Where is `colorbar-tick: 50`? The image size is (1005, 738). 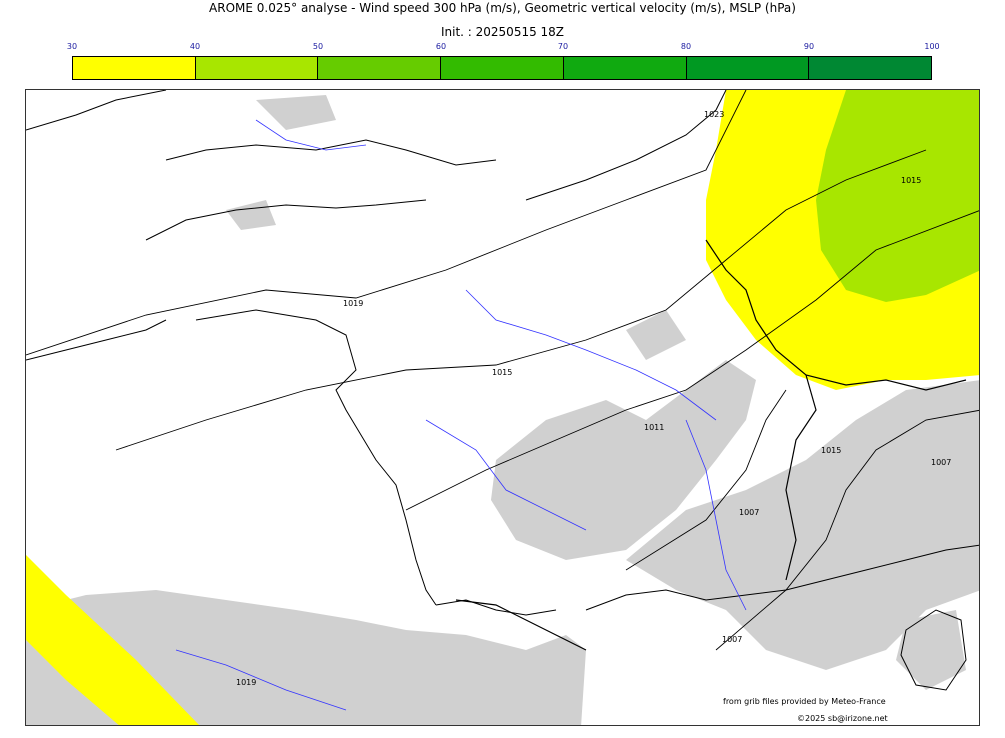
colorbar-tick: 50 is located at coordinates (318, 46).